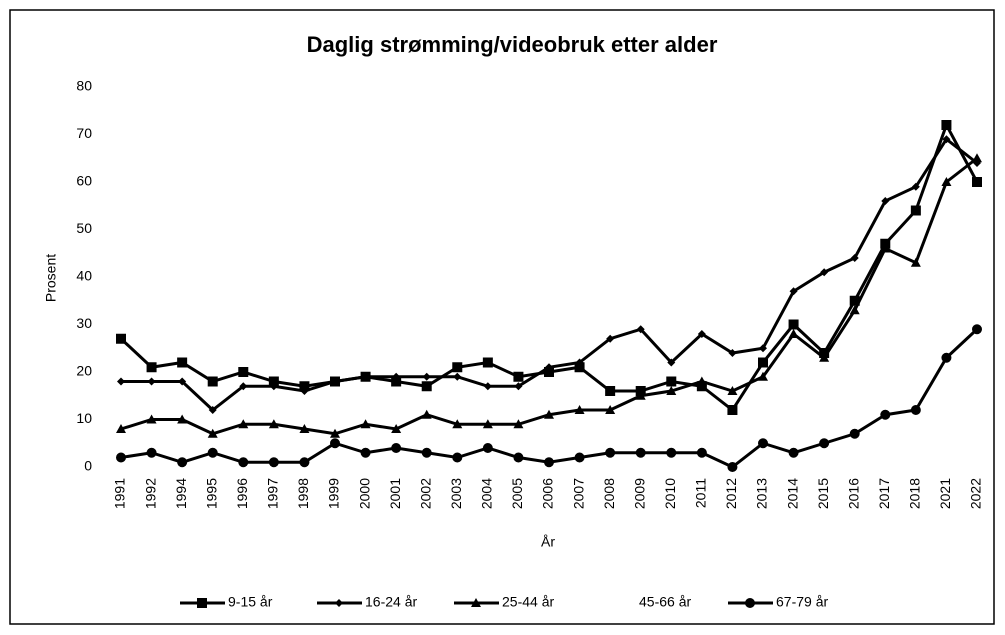 The image size is (1005, 635). I want to click on x-tick-label: 2003, so click(456, 493).